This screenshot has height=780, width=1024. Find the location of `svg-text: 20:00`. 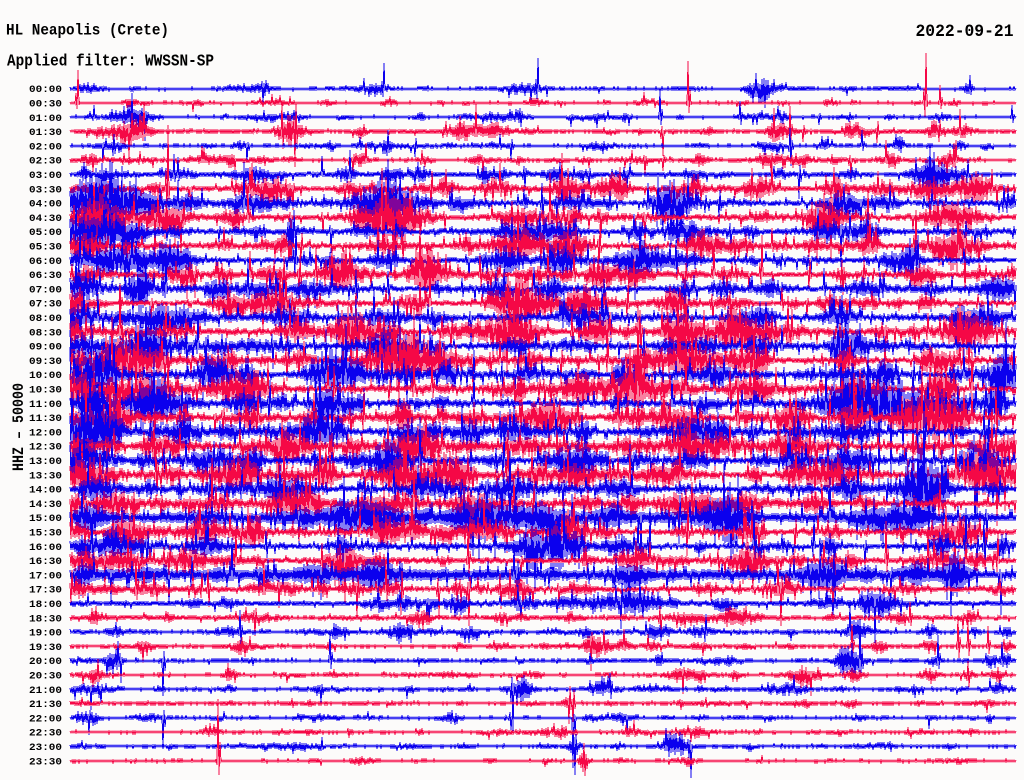

svg-text: 20:00 is located at coordinates (45, 662).